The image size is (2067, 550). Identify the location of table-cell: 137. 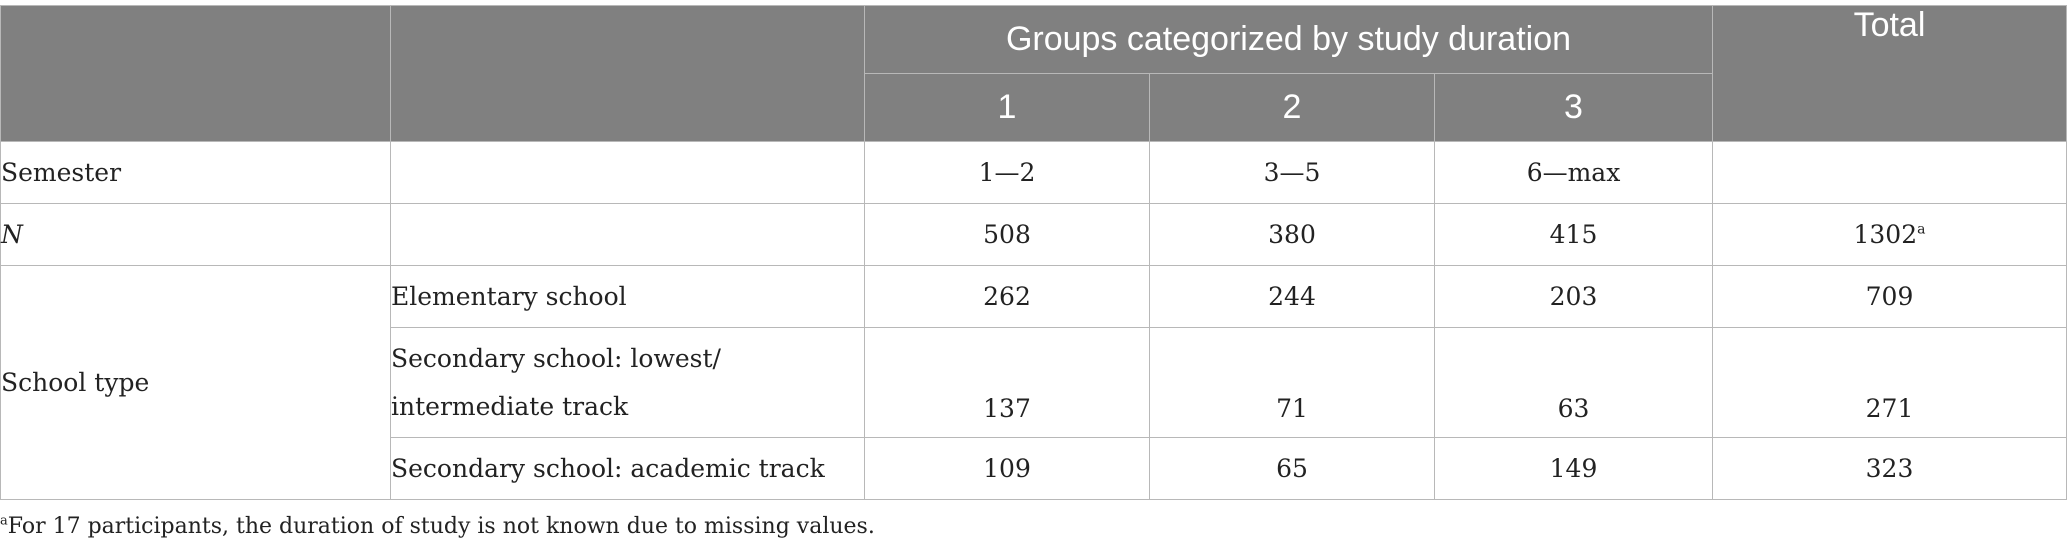
(1007, 382).